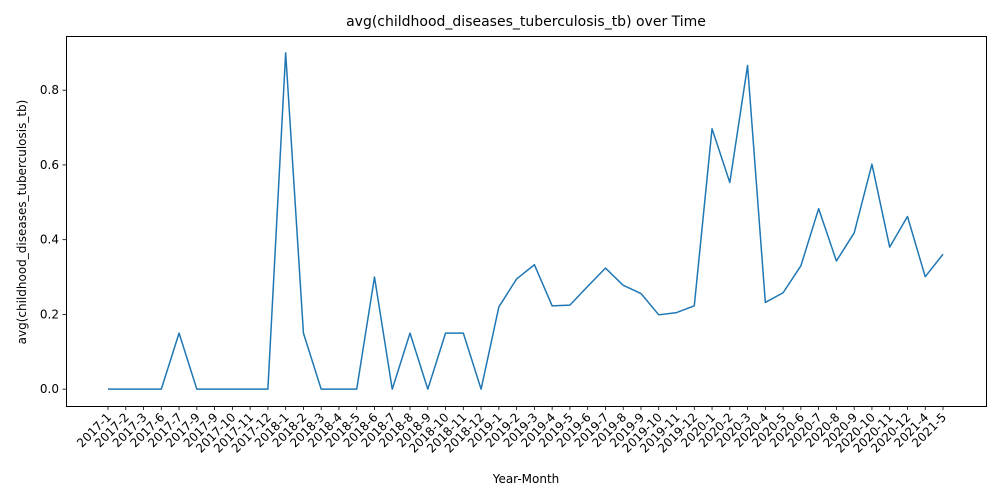  What do you see at coordinates (49, 314) in the screenshot?
I see `y-tick-label: 0.2` at bounding box center [49, 314].